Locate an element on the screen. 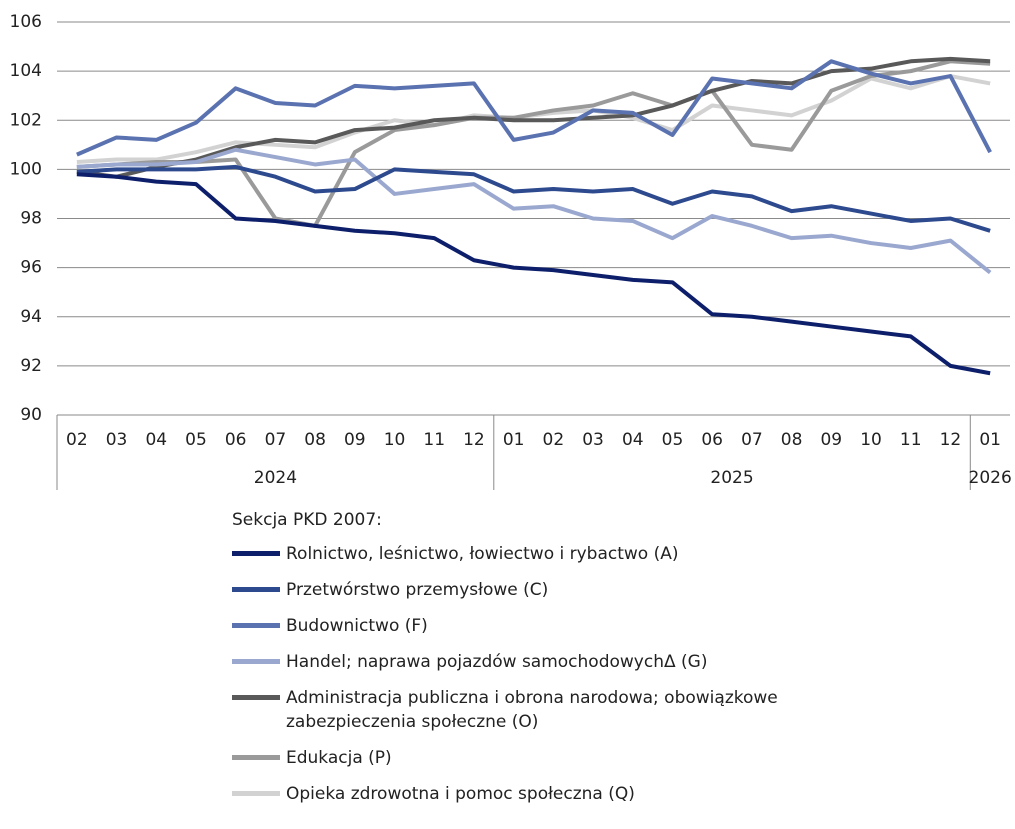 The image size is (1015, 829). y-tick-label: 90 is located at coordinates (31, 415).